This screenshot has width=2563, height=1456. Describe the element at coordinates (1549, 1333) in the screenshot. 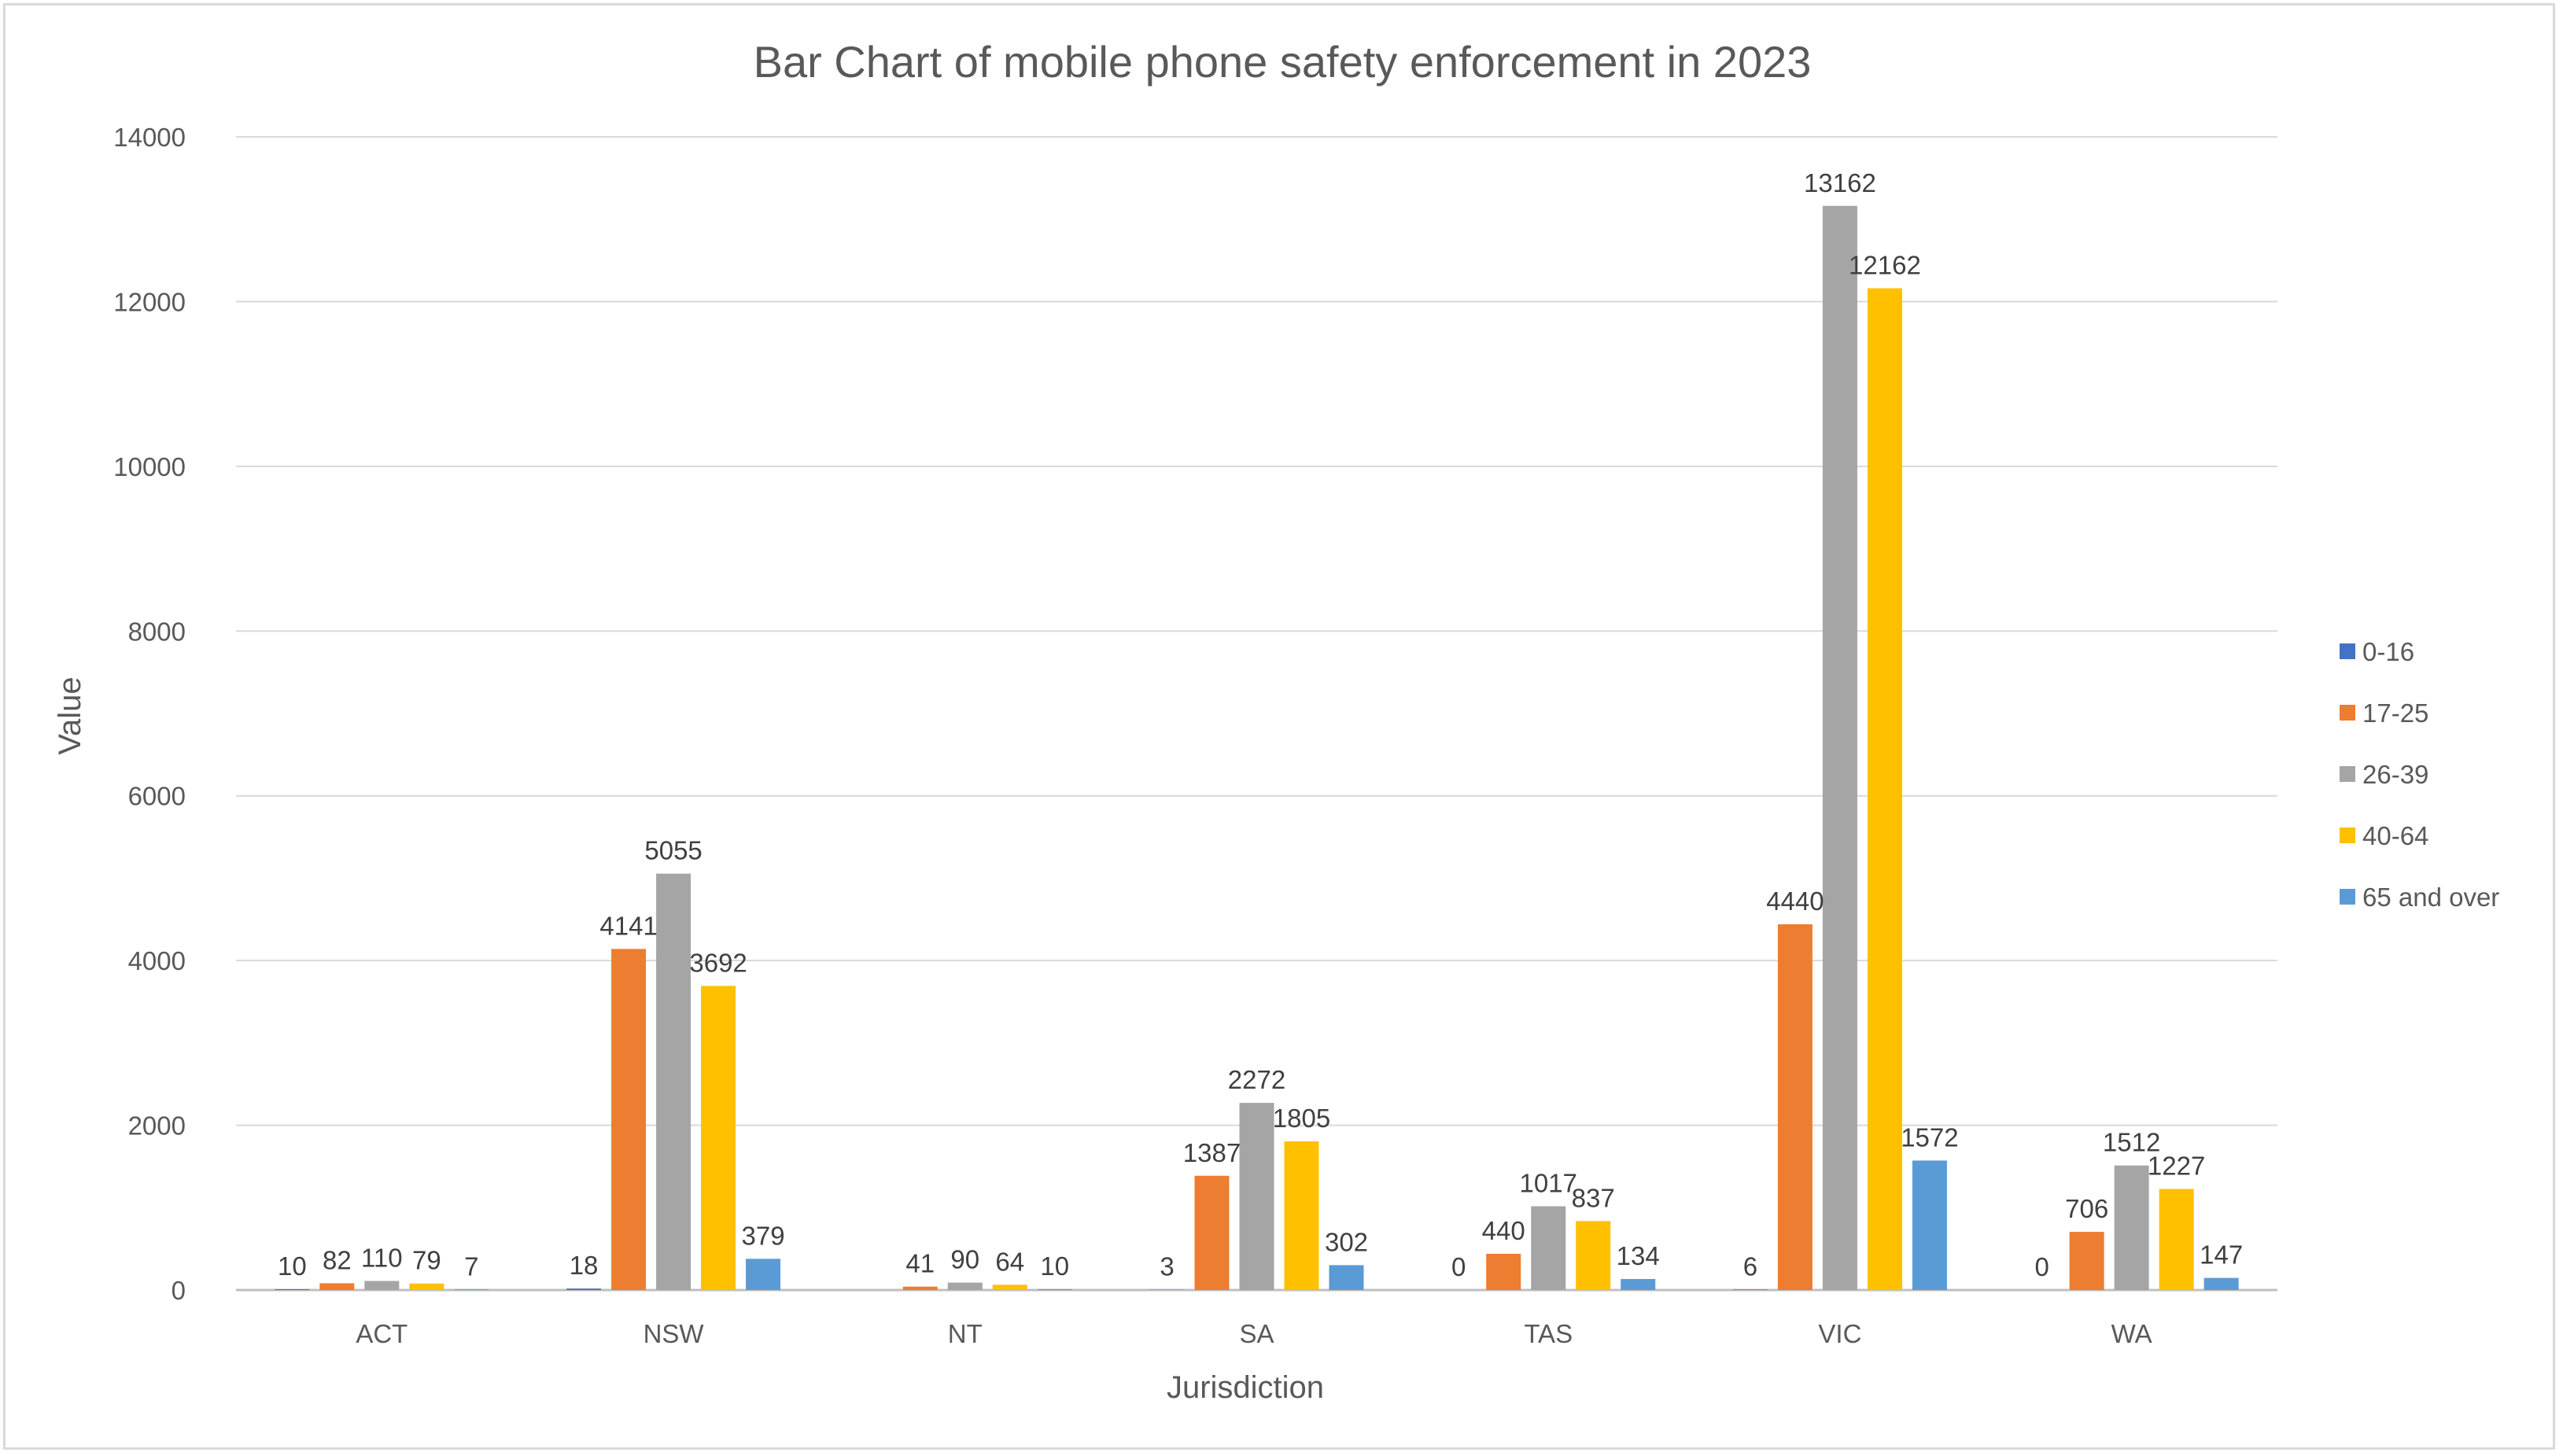

I see `x-tick-label: TAS` at that location.